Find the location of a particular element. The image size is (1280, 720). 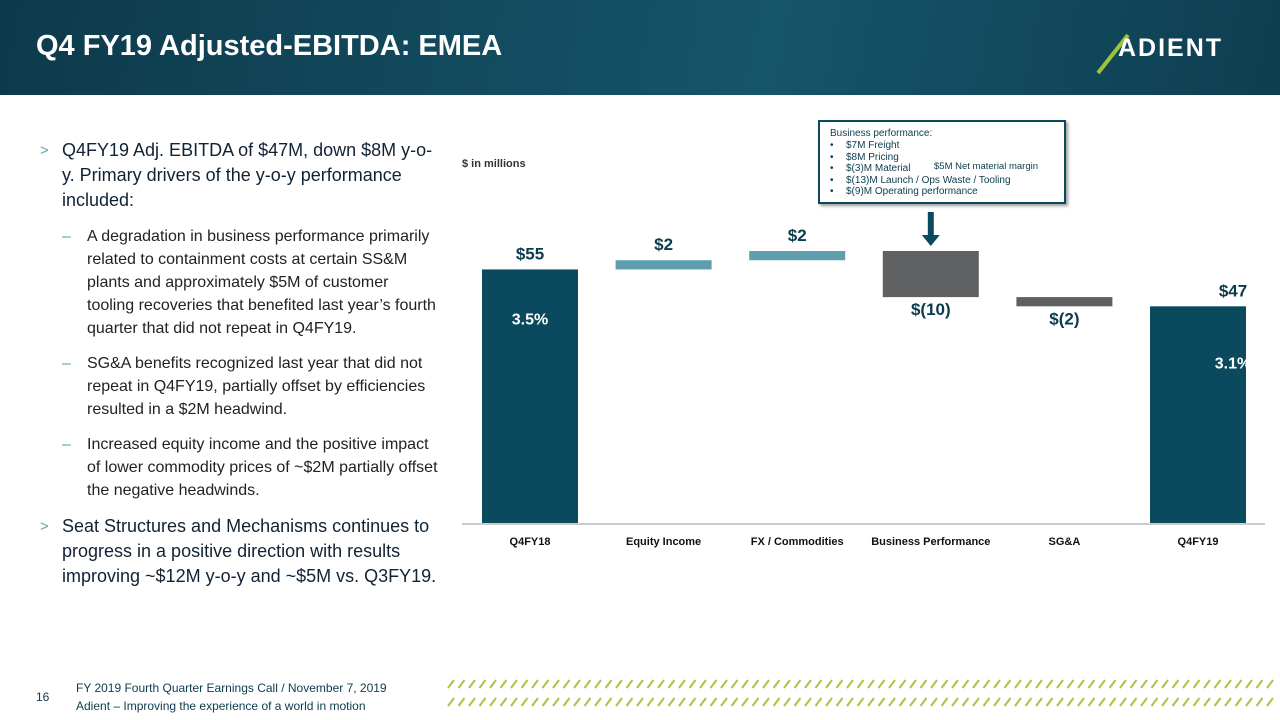

slide-title: Q4 FY19 Adjusted-EBITDA: EMEA is located at coordinates (269, 46).